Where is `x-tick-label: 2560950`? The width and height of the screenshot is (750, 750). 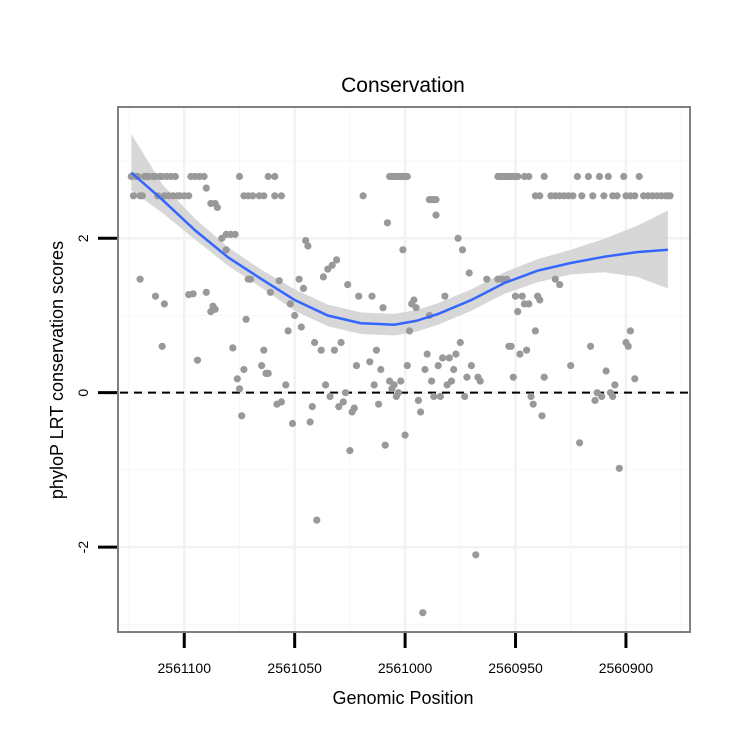
x-tick-label: 2560950 is located at coordinates (515, 668).